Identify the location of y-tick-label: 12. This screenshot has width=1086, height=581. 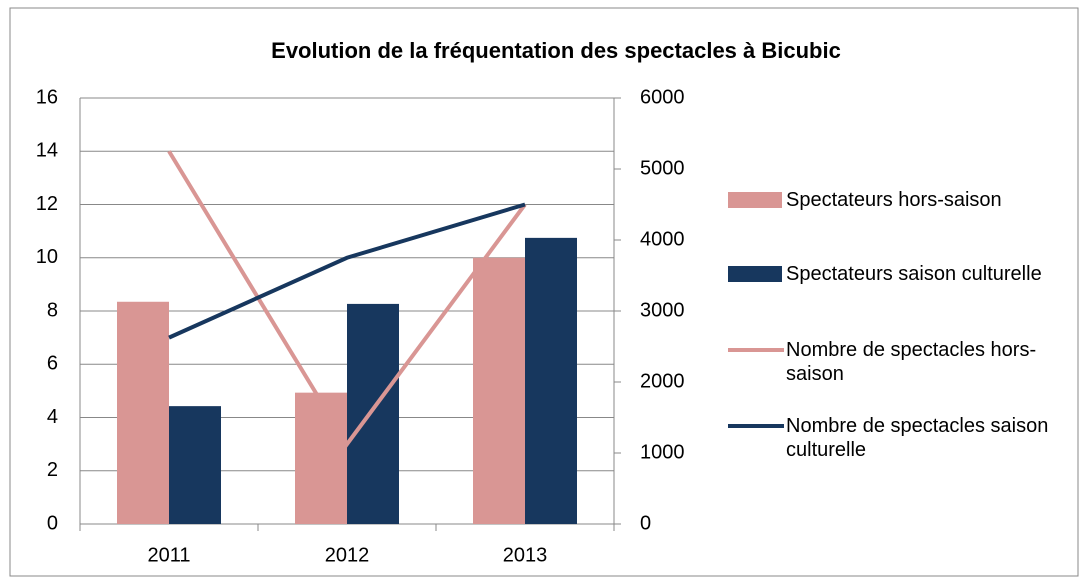
(47, 204).